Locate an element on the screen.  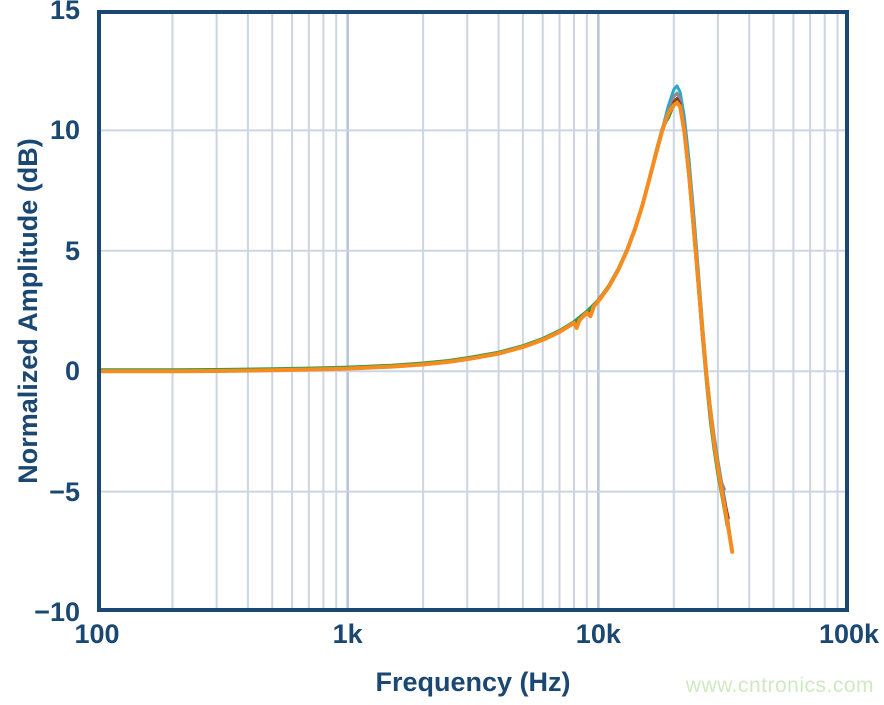
y-tick-label-5: 5 is located at coordinates (72, 250).